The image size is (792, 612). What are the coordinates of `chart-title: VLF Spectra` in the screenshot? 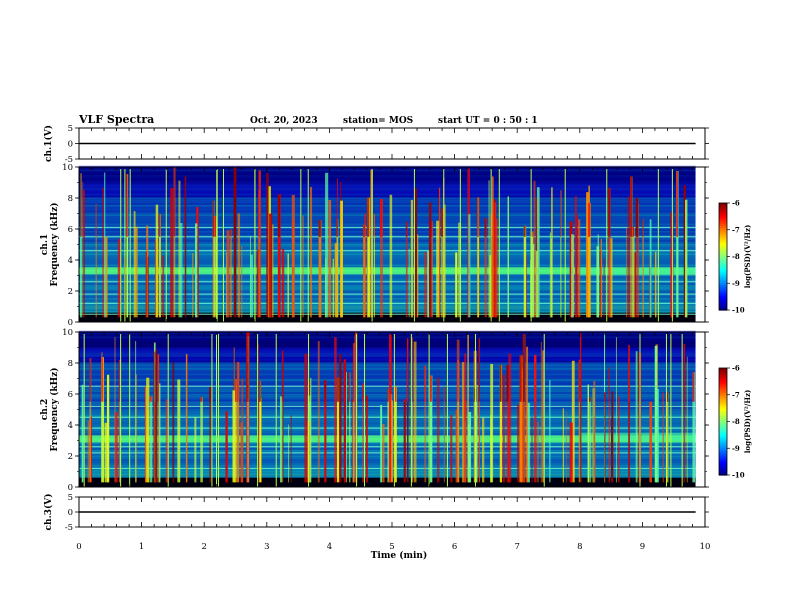 It's located at (116, 119).